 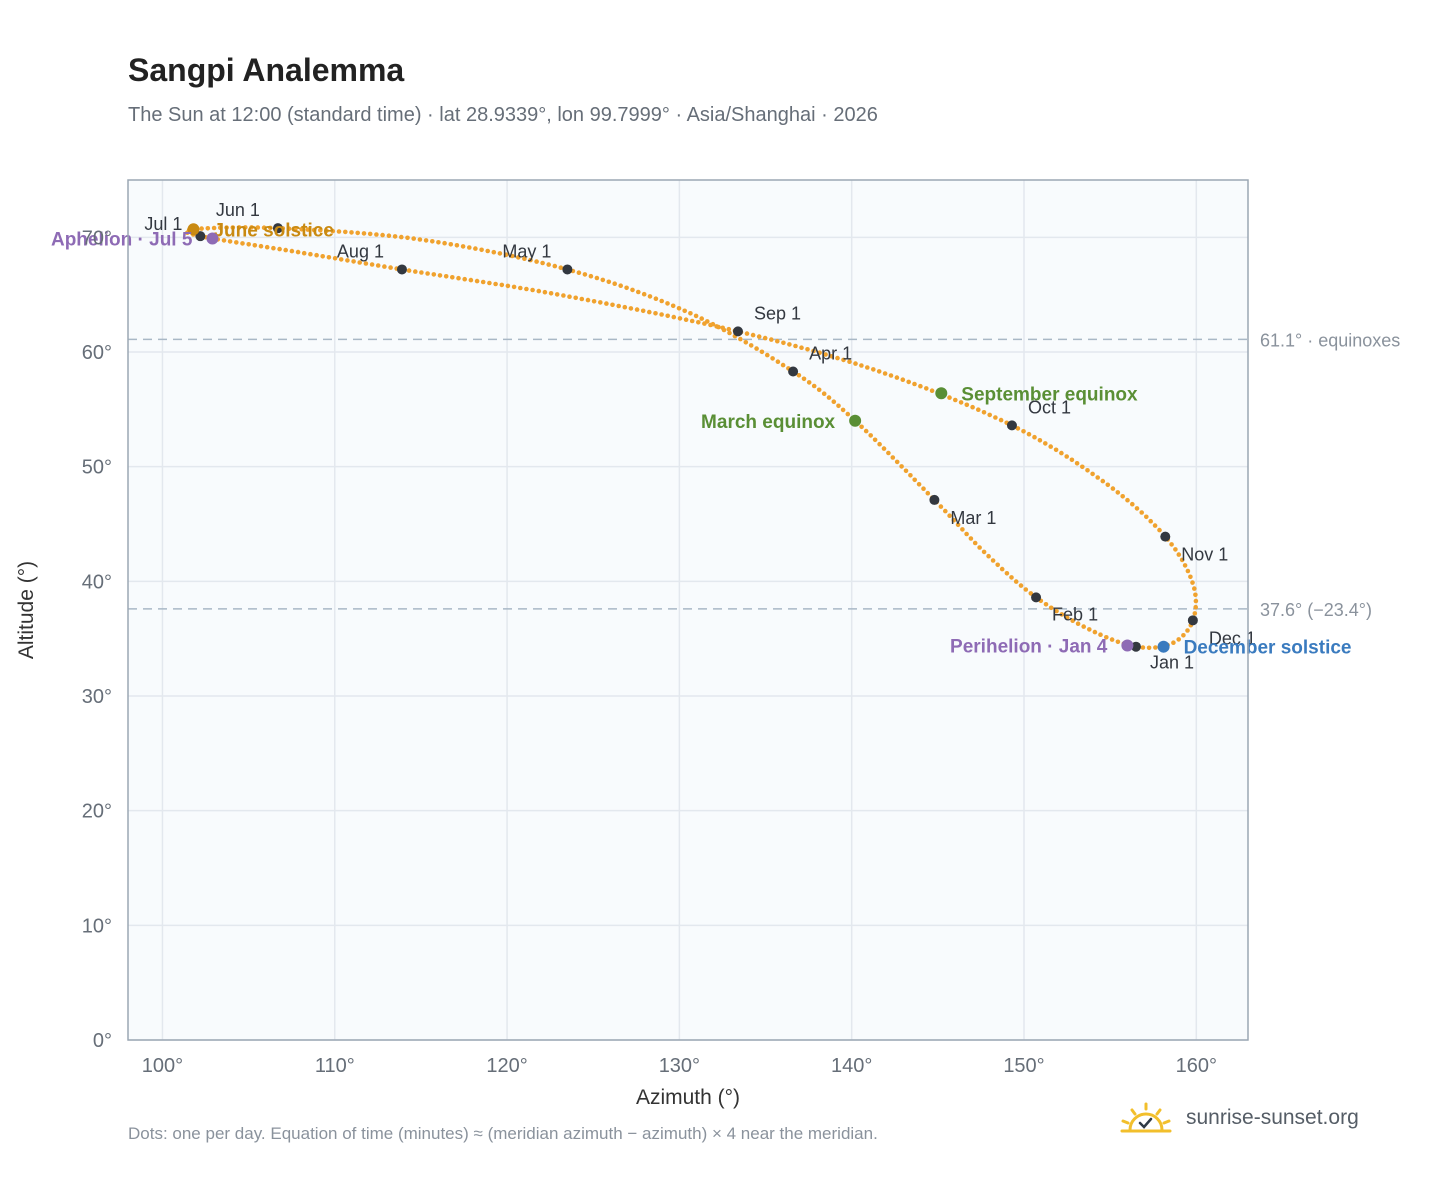 What do you see at coordinates (163, 224) in the screenshot?
I see `month-label: Jul 1` at bounding box center [163, 224].